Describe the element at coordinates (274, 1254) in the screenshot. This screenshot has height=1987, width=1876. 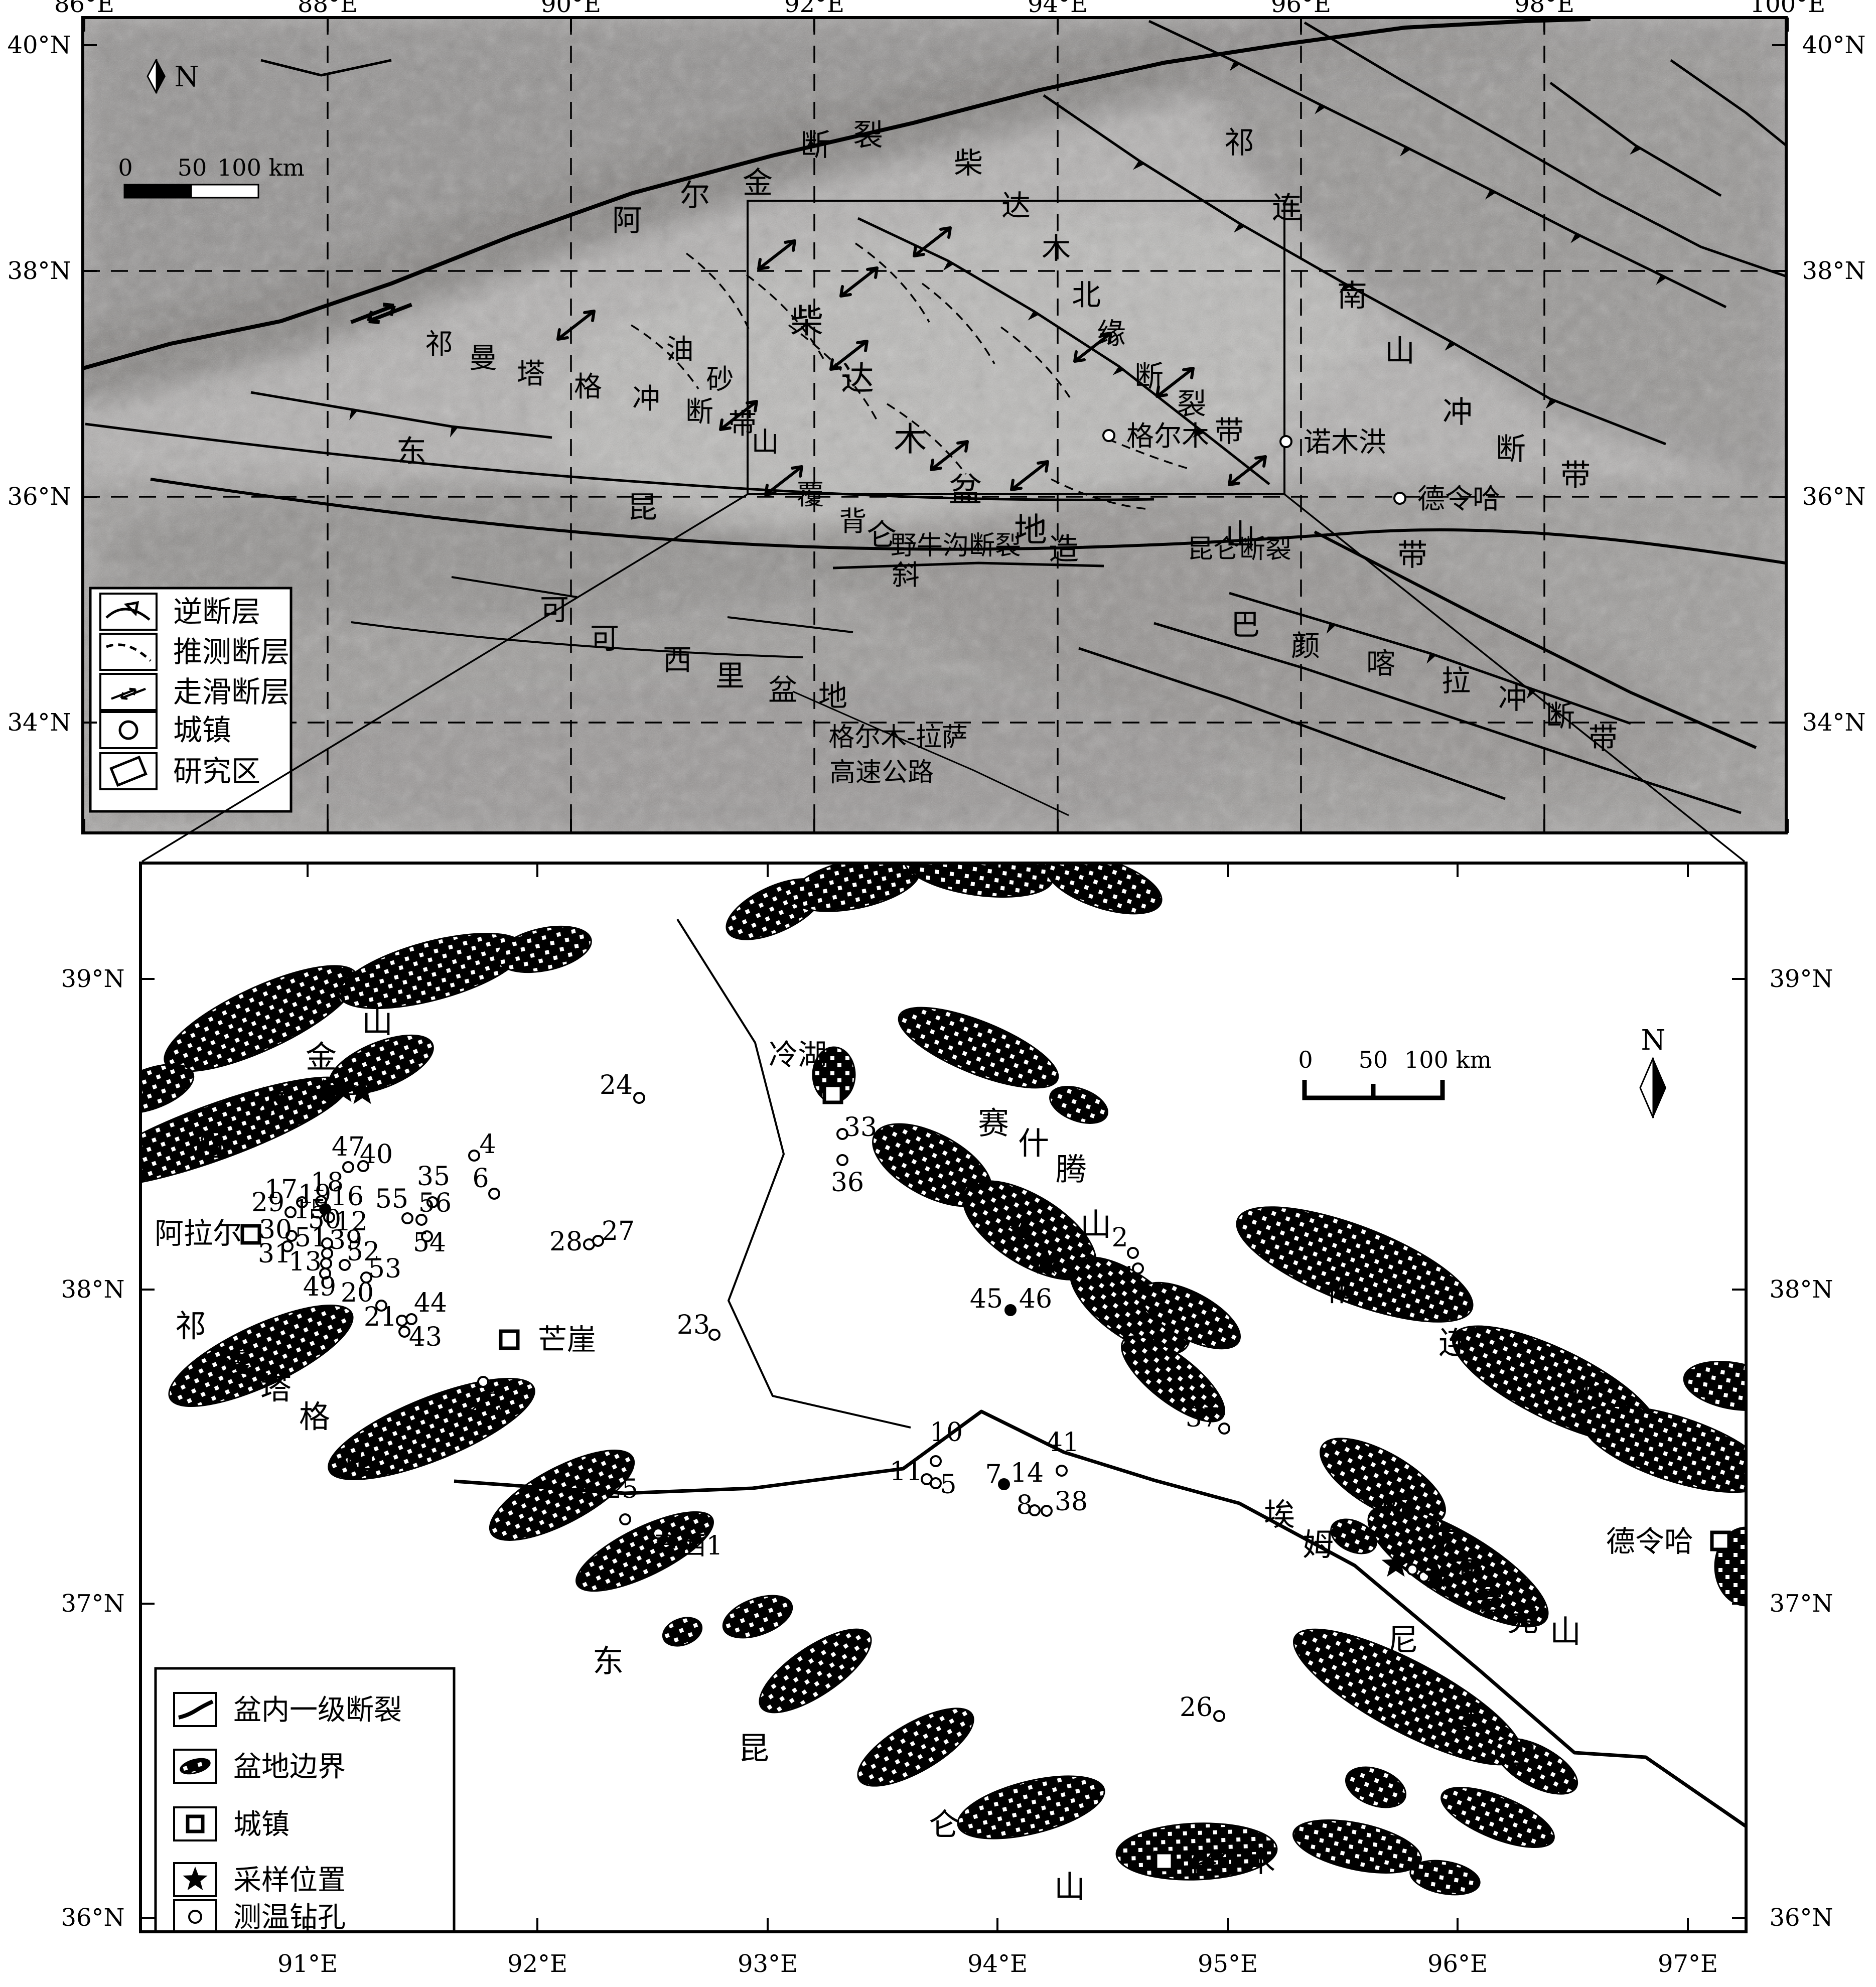
I see `borehole-label: 31` at that location.